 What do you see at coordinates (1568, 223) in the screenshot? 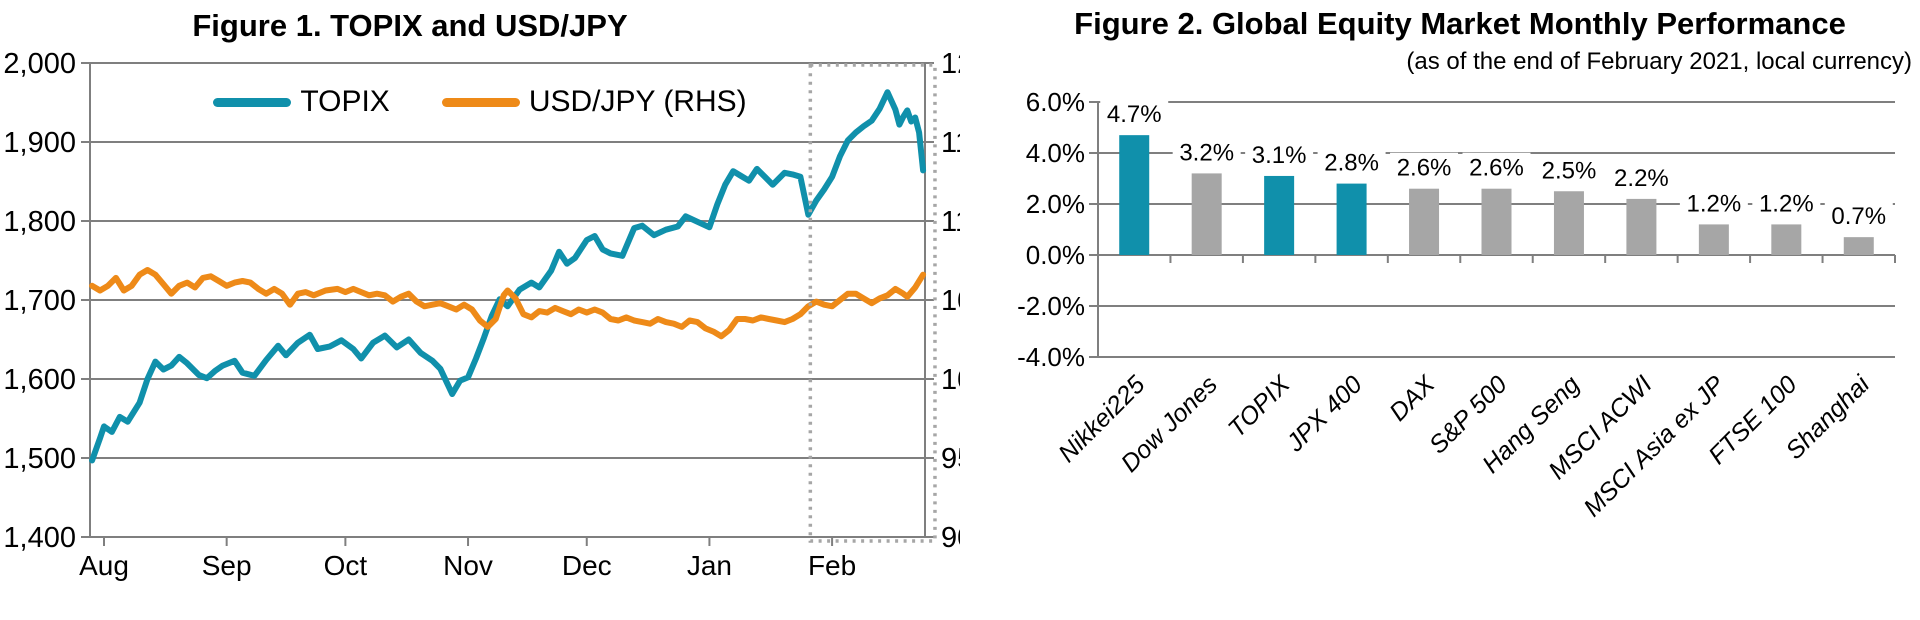
I see `bar-hang-seng` at bounding box center [1568, 223].